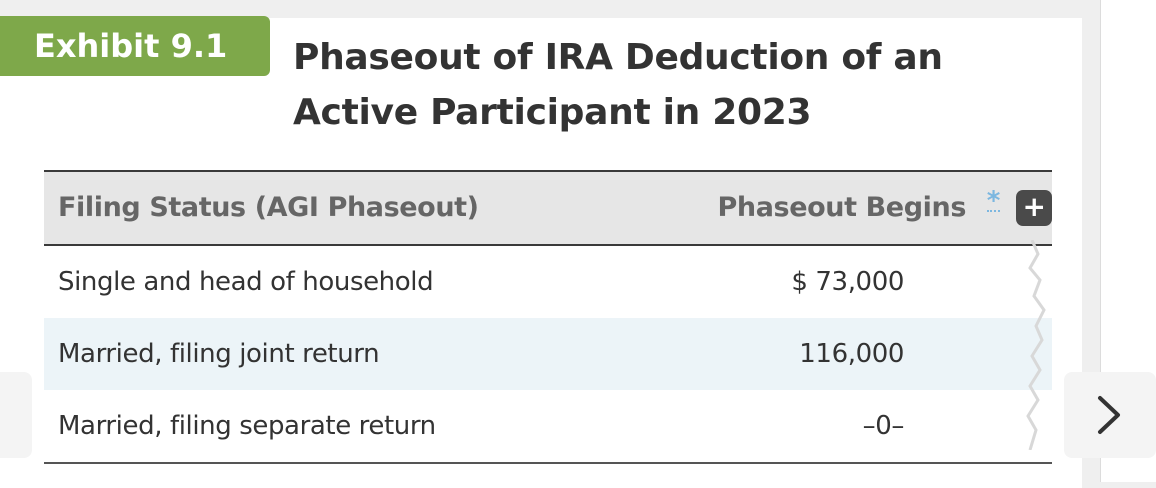 Image resolution: width=1156 pixels, height=488 pixels. What do you see at coordinates (247, 426) in the screenshot?
I see `filing-status-cell: Married, filing separate return` at bounding box center [247, 426].